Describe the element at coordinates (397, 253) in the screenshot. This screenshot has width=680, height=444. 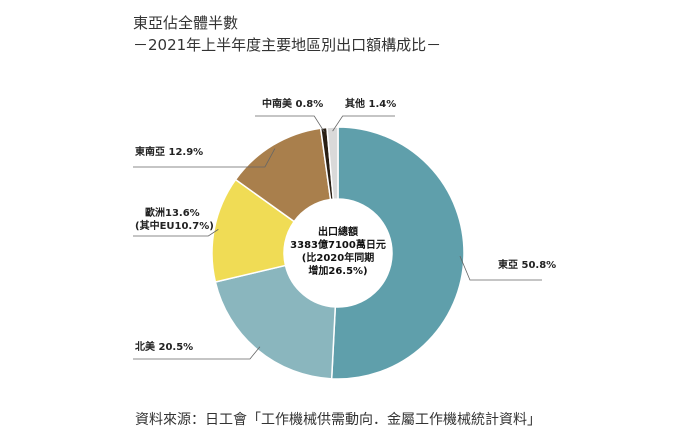
I see `slice-東亞` at that location.